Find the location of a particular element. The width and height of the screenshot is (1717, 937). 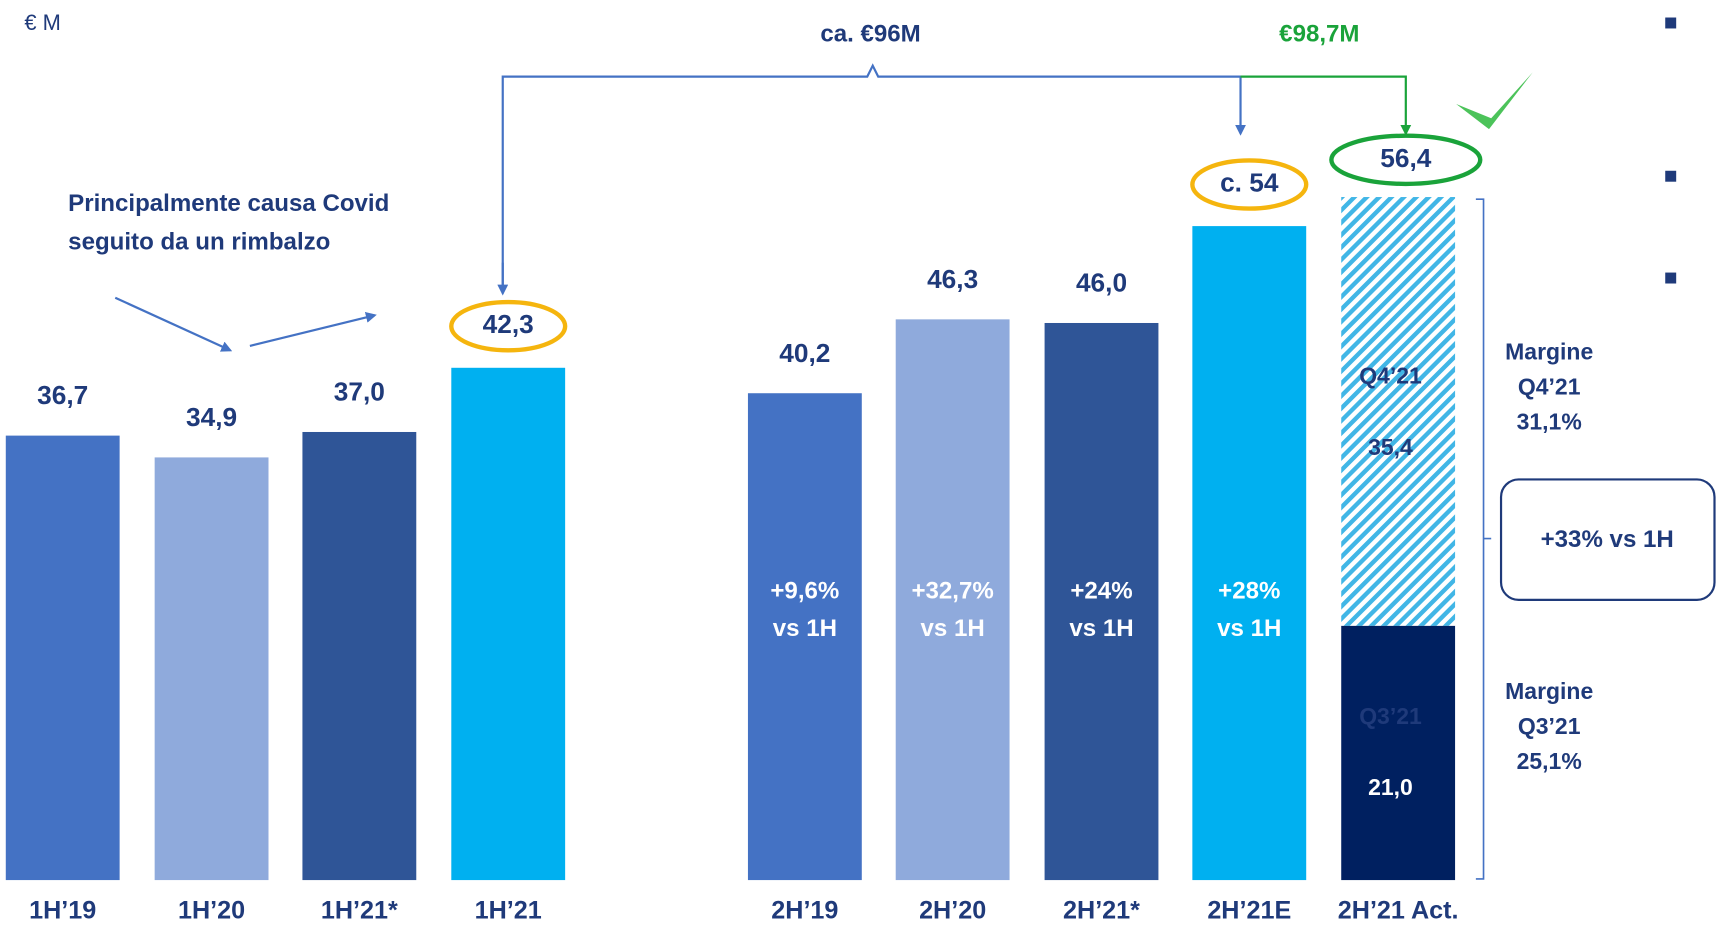

x-tick-label: 2H’20 is located at coordinates (952, 910).